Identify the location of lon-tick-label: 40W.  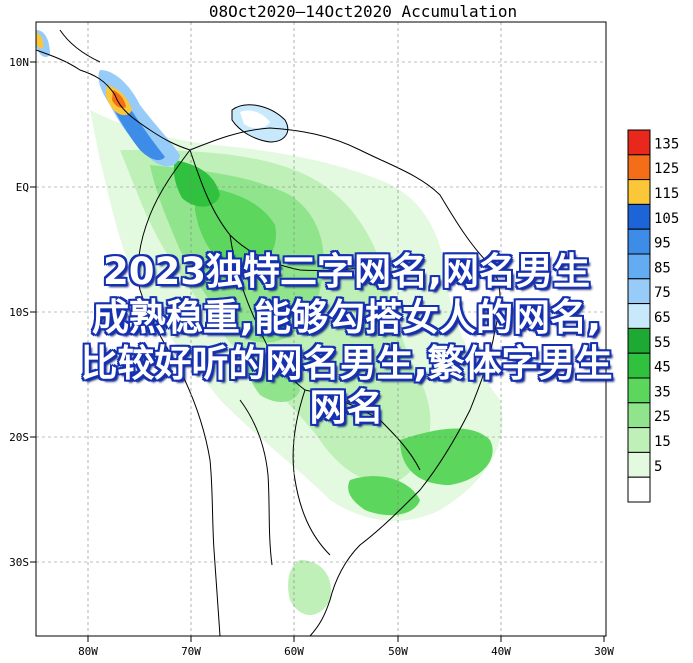
(501, 651).